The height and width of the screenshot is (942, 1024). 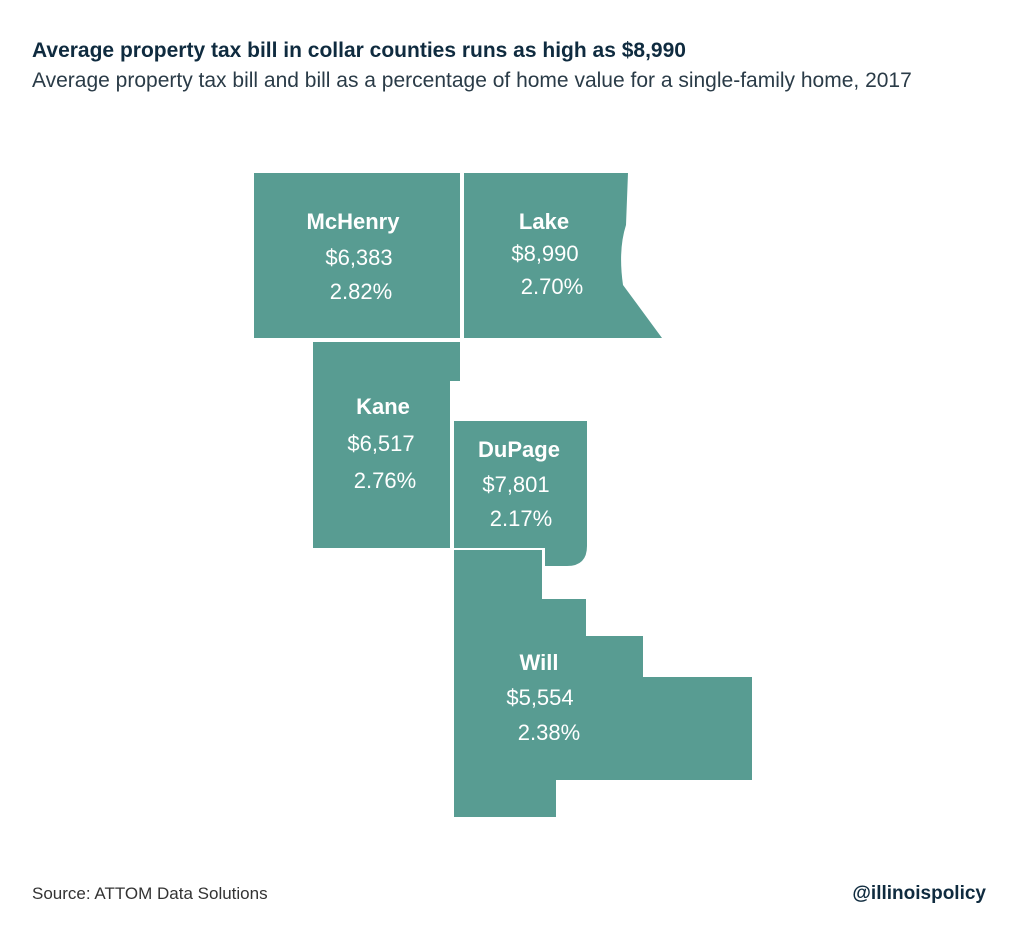 I want to click on county-will: Will $5,554 2.38%, so click(x=603, y=683).